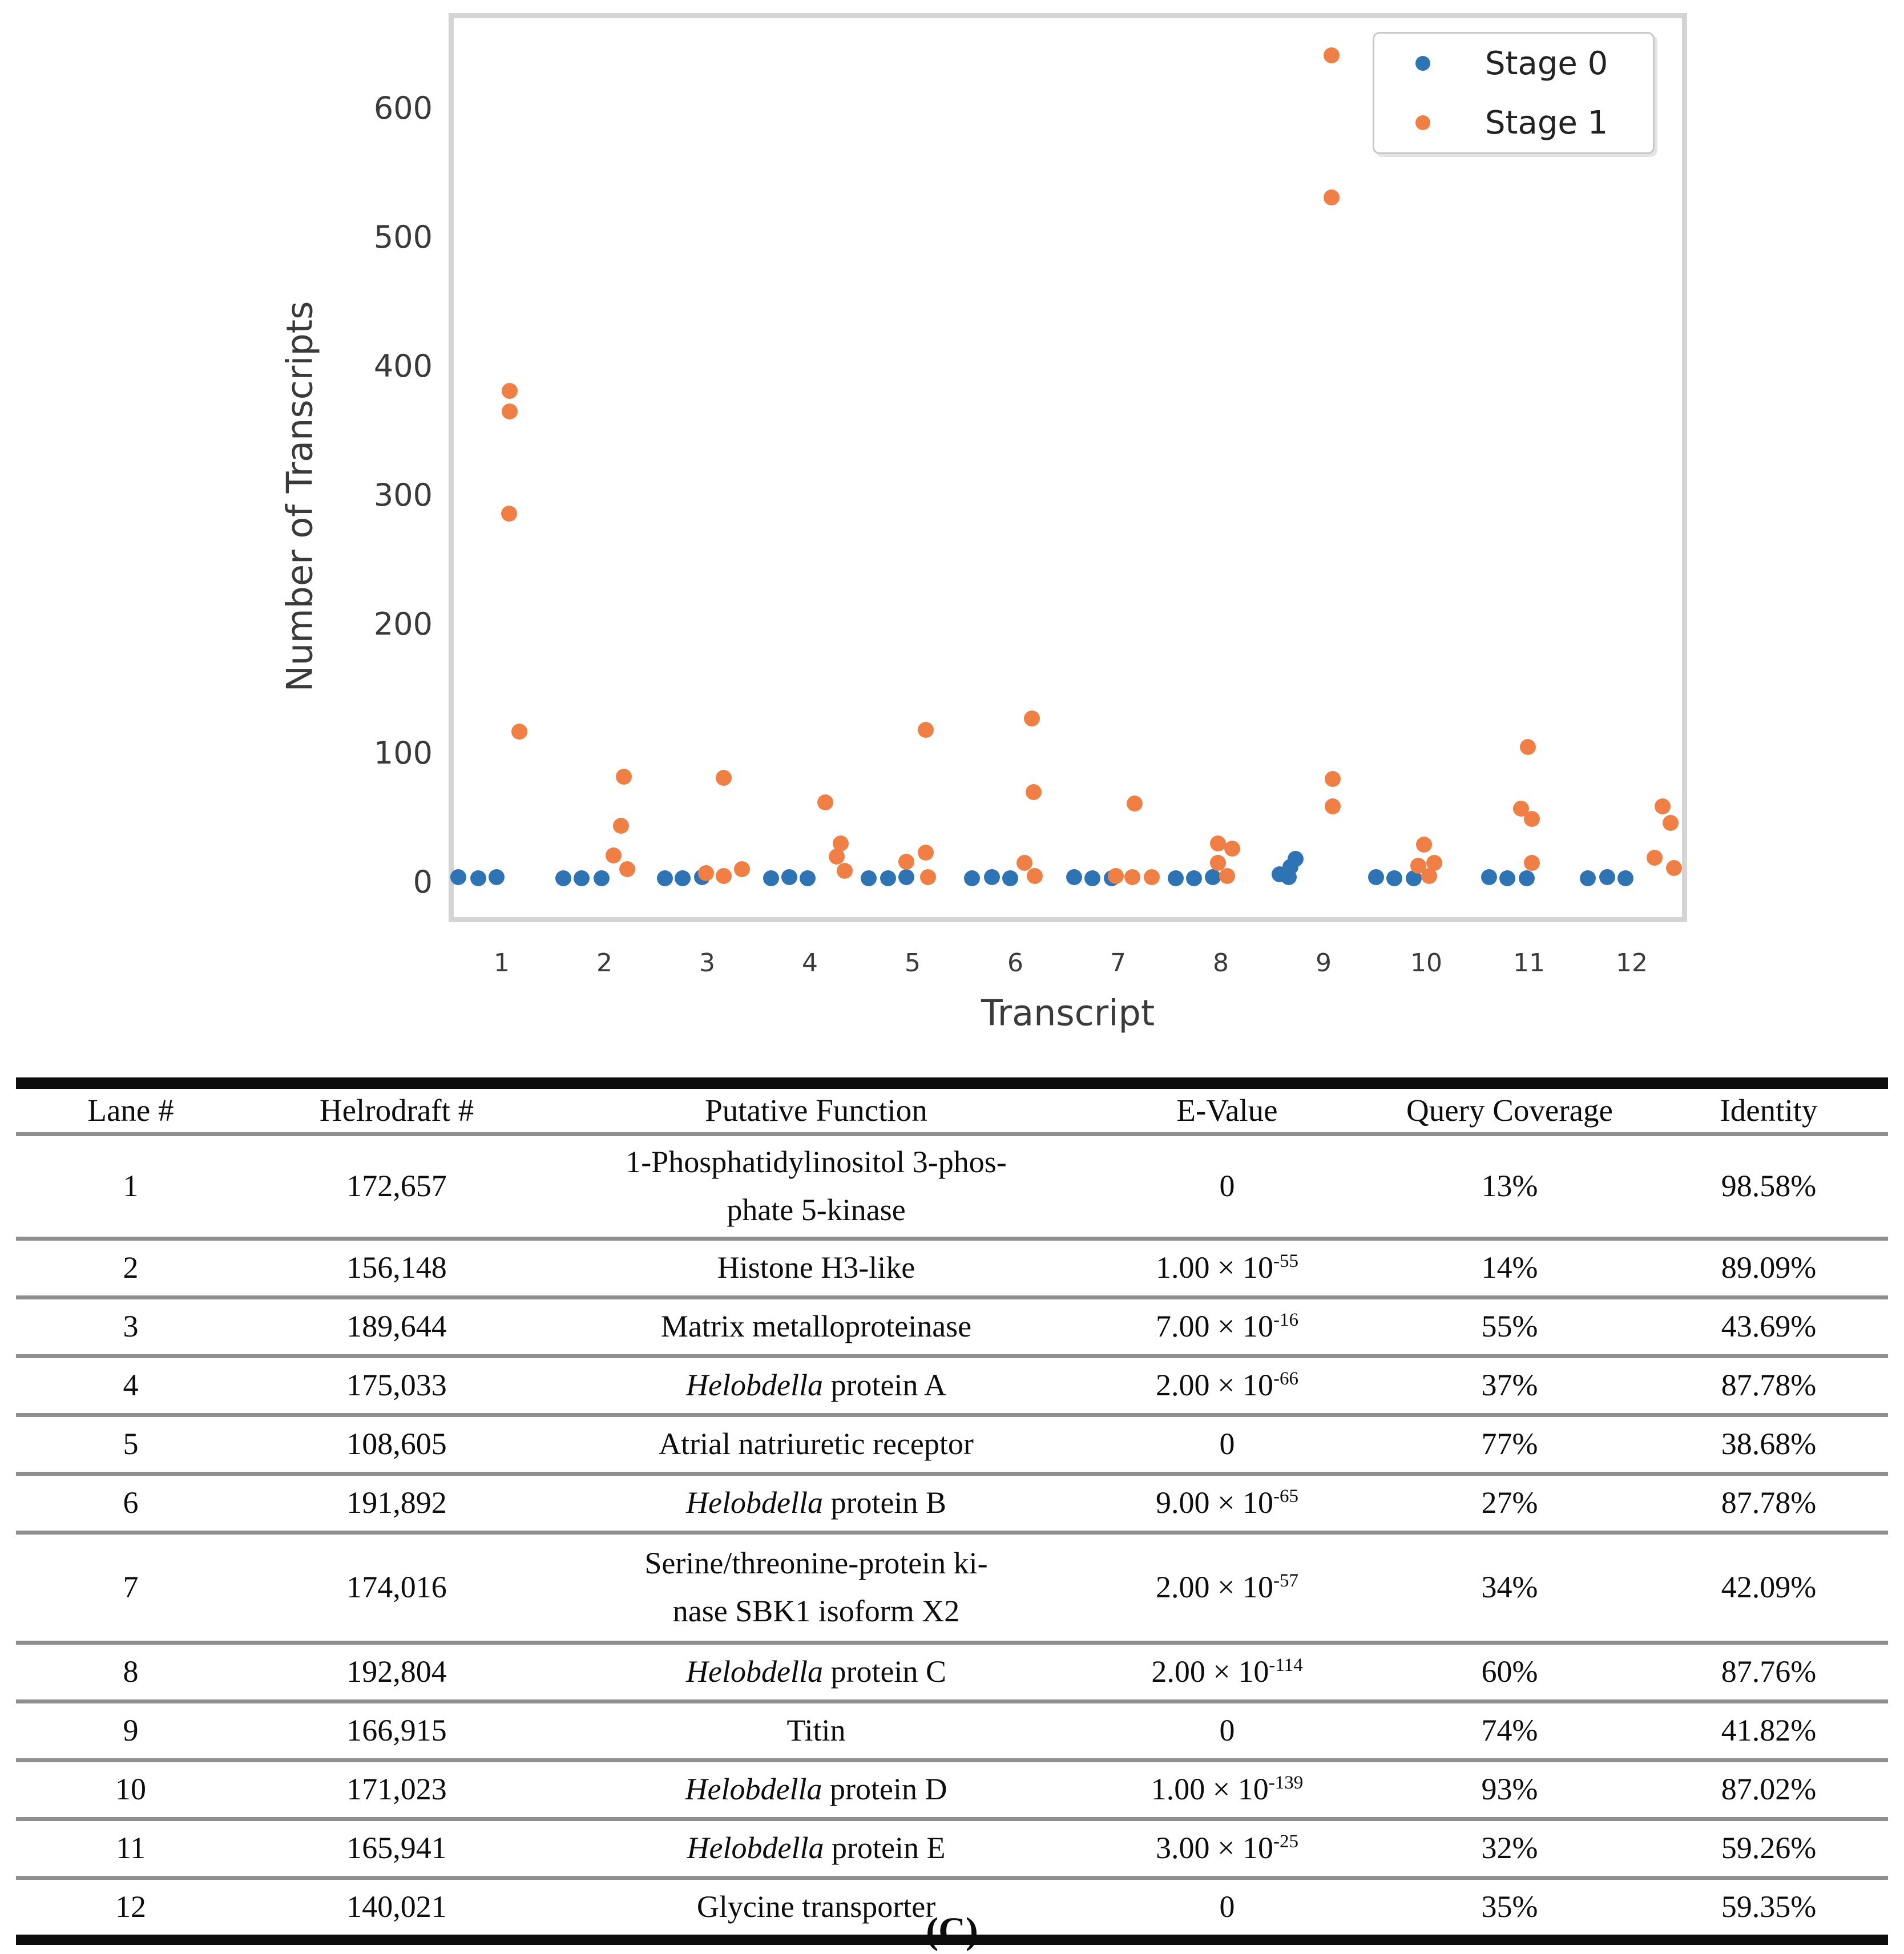 The width and height of the screenshot is (1904, 1954). What do you see at coordinates (1426, 963) in the screenshot?
I see `x-tick-label: 10` at bounding box center [1426, 963].